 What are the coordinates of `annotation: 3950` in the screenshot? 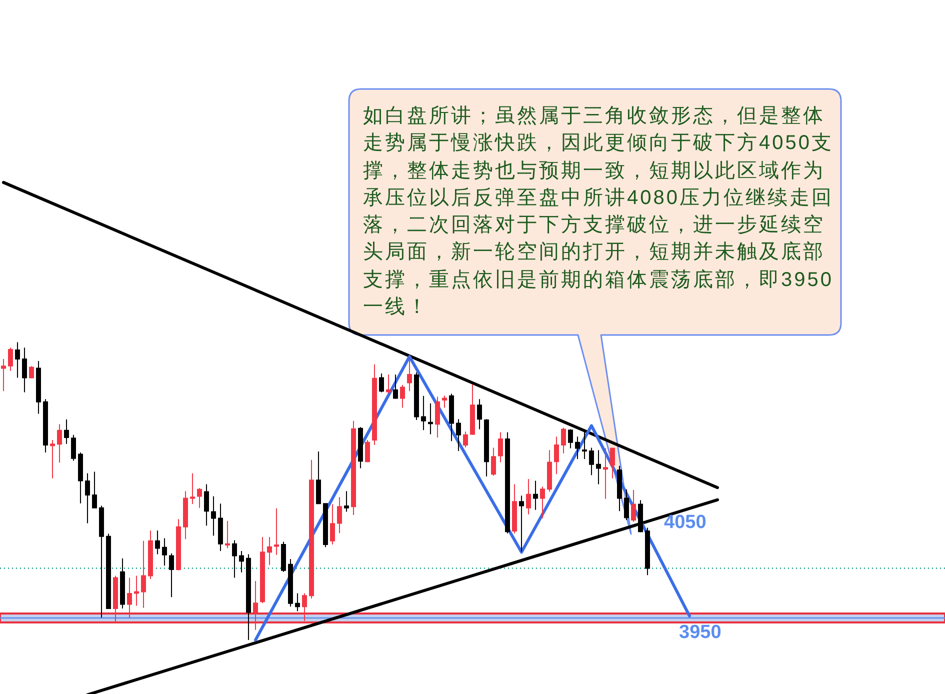 It's located at (700, 633).